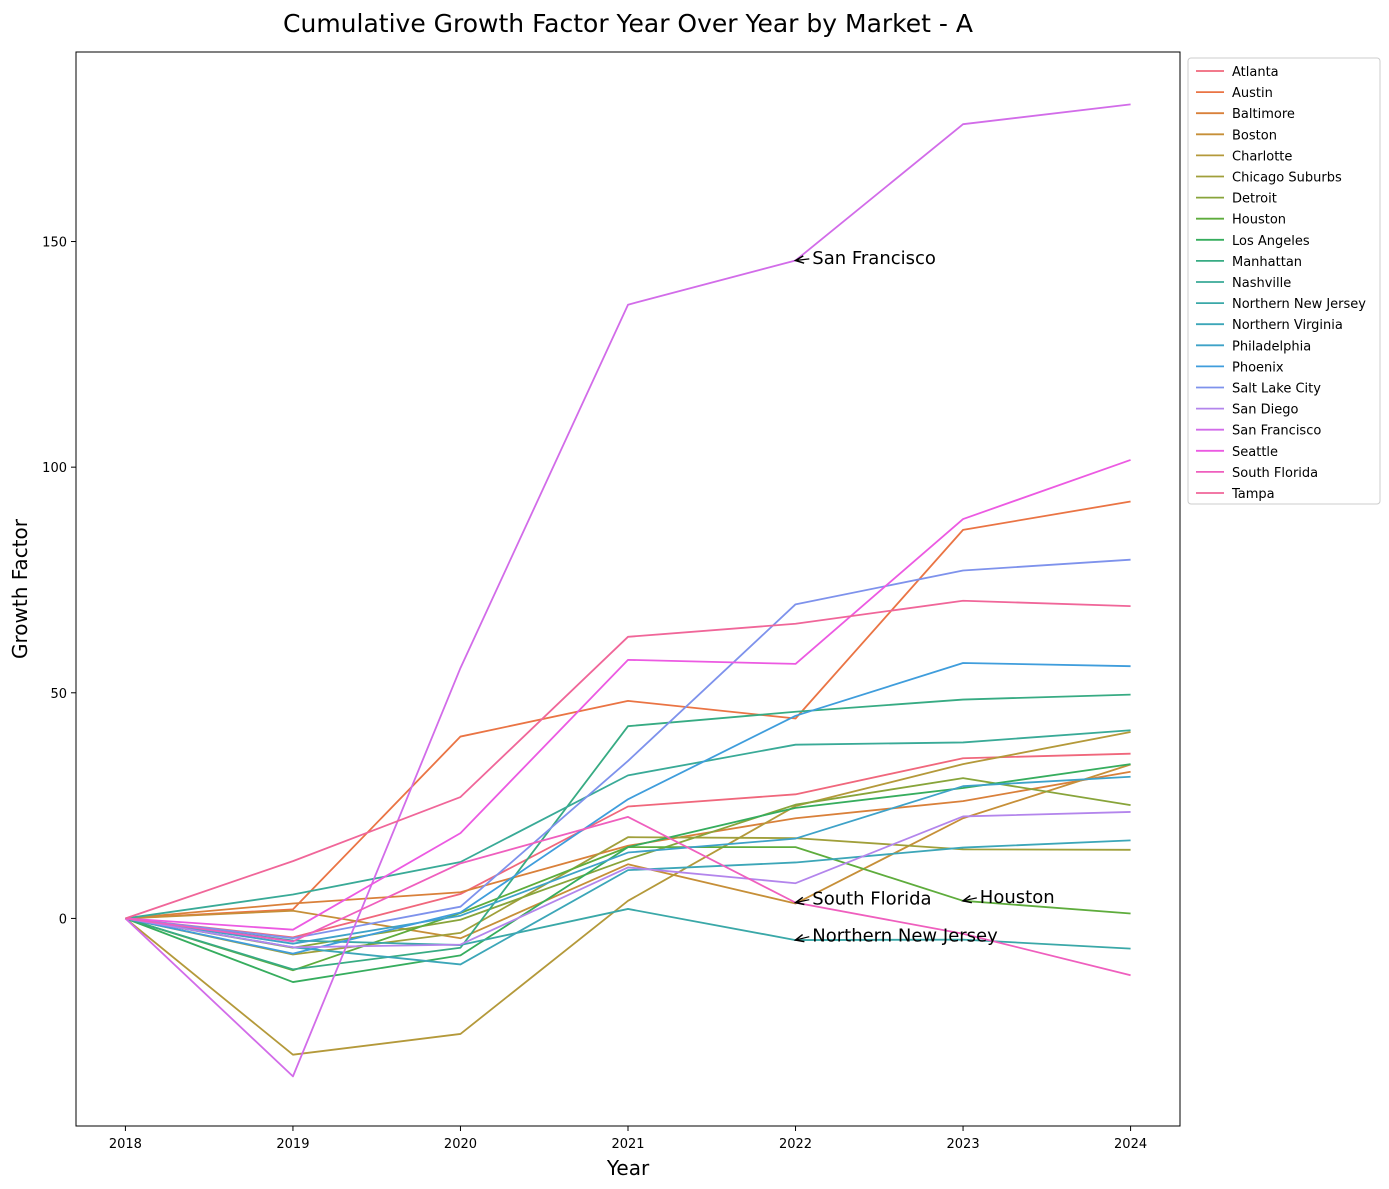 The width and height of the screenshot is (1389, 1189). I want to click on legend-entry-label: Baltimore, so click(1263, 114).